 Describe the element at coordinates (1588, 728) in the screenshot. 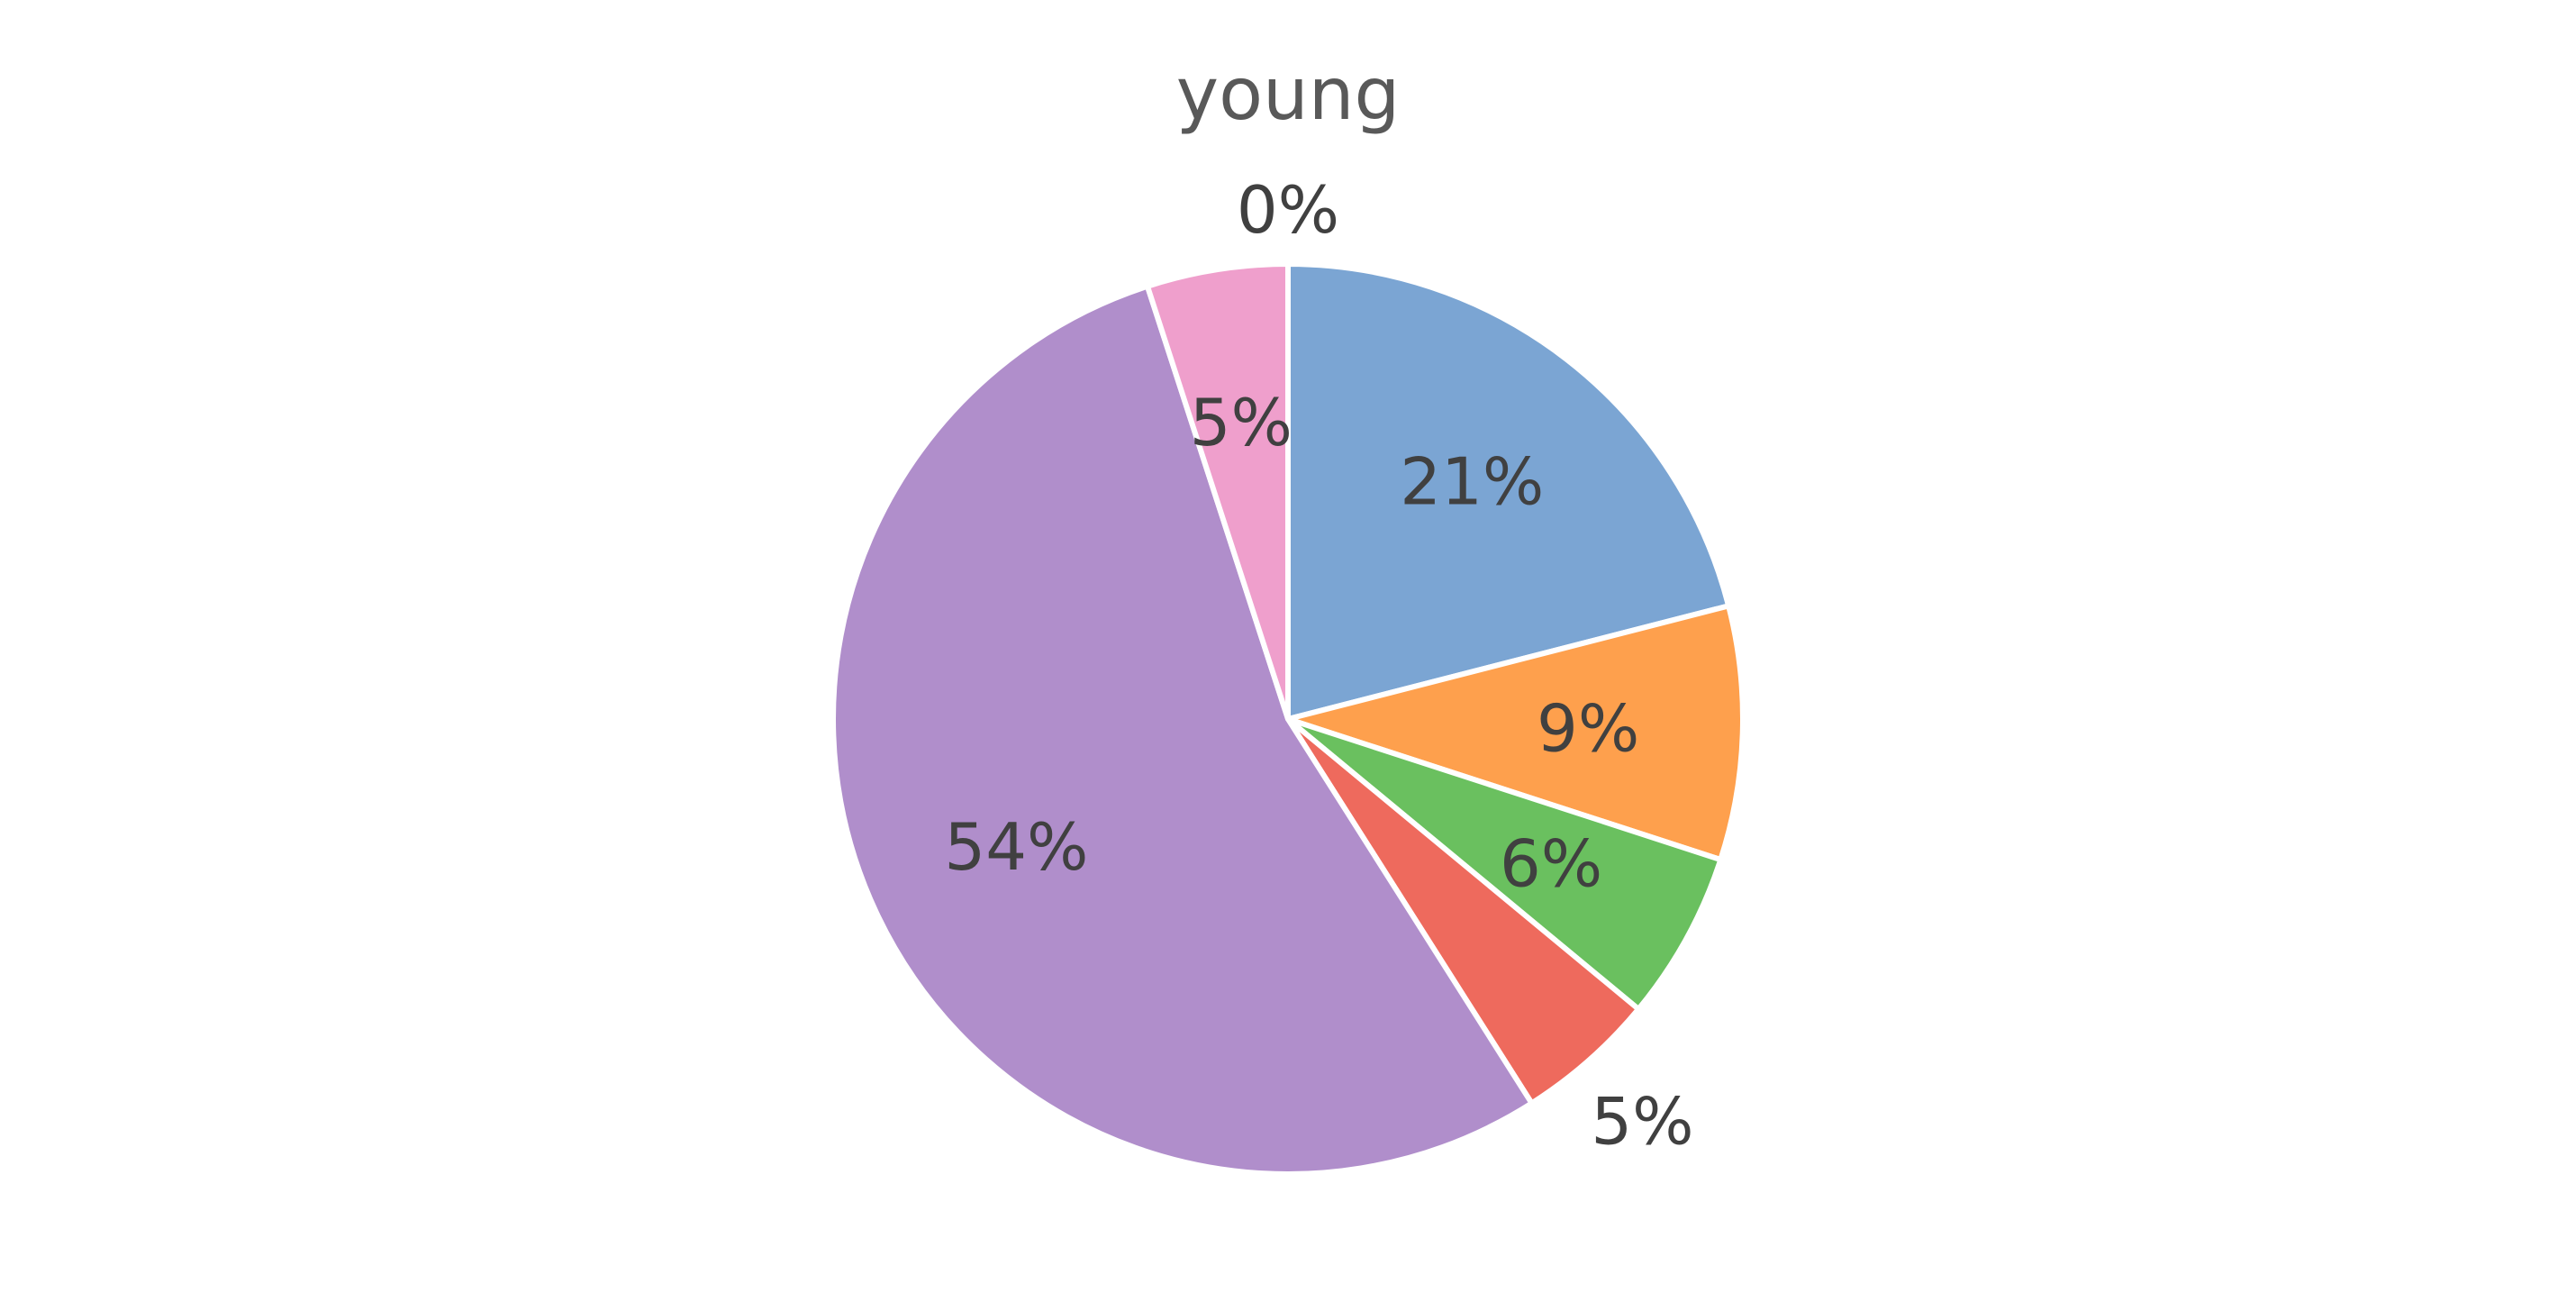

I see `pie-slice-label: 9%` at that location.